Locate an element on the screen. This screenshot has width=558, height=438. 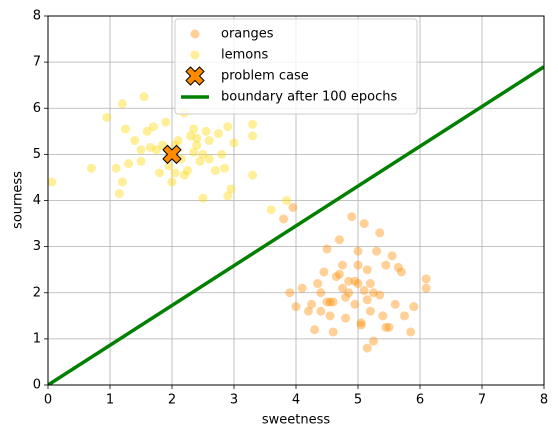
legend-label: lemons is located at coordinates (244, 55).